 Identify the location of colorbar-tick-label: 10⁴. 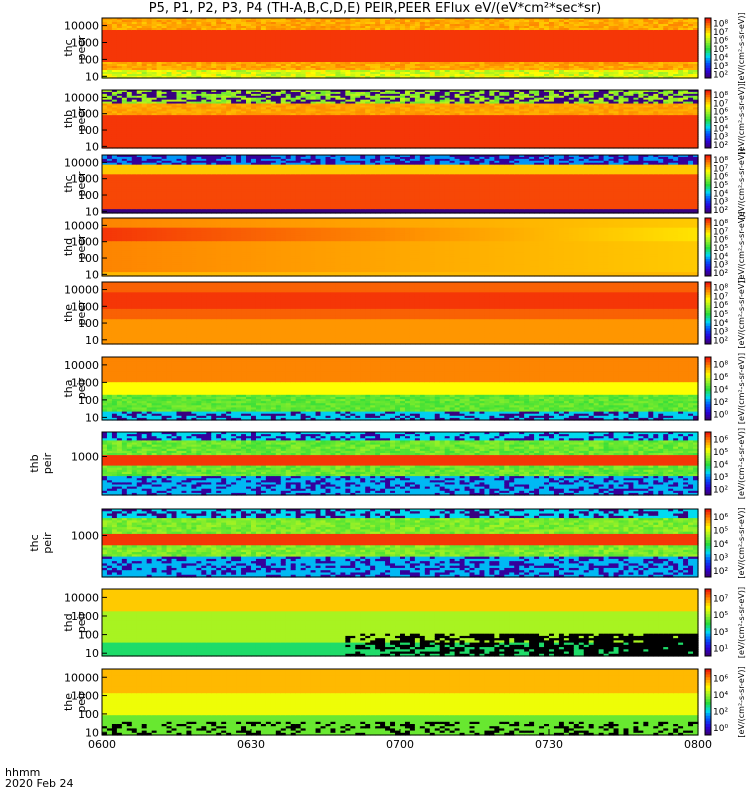
(720, 324).